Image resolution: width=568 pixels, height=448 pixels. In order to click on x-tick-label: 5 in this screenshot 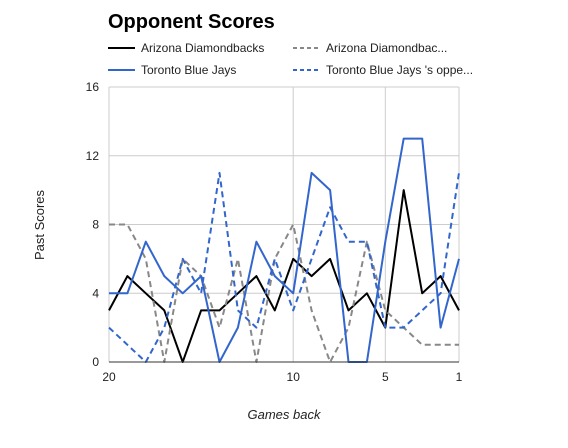, I will do `click(385, 377)`.